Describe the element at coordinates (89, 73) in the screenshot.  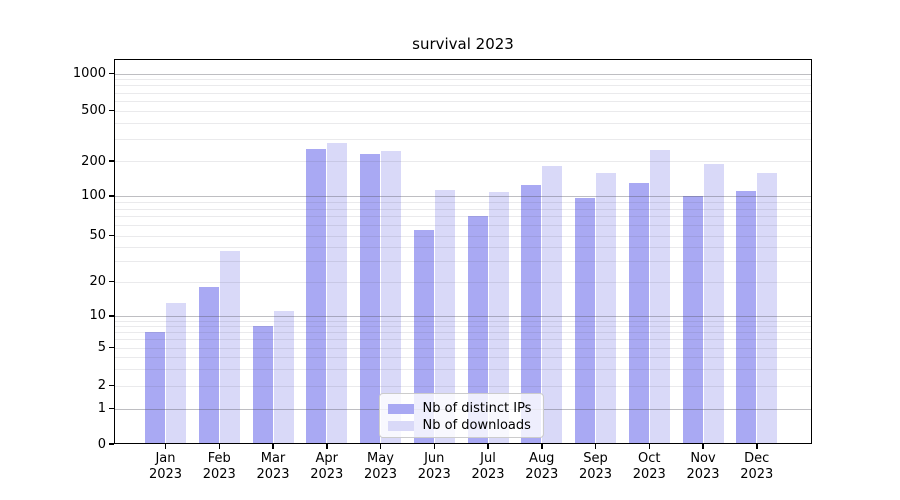
I see `y-tick-label: 1000` at that location.